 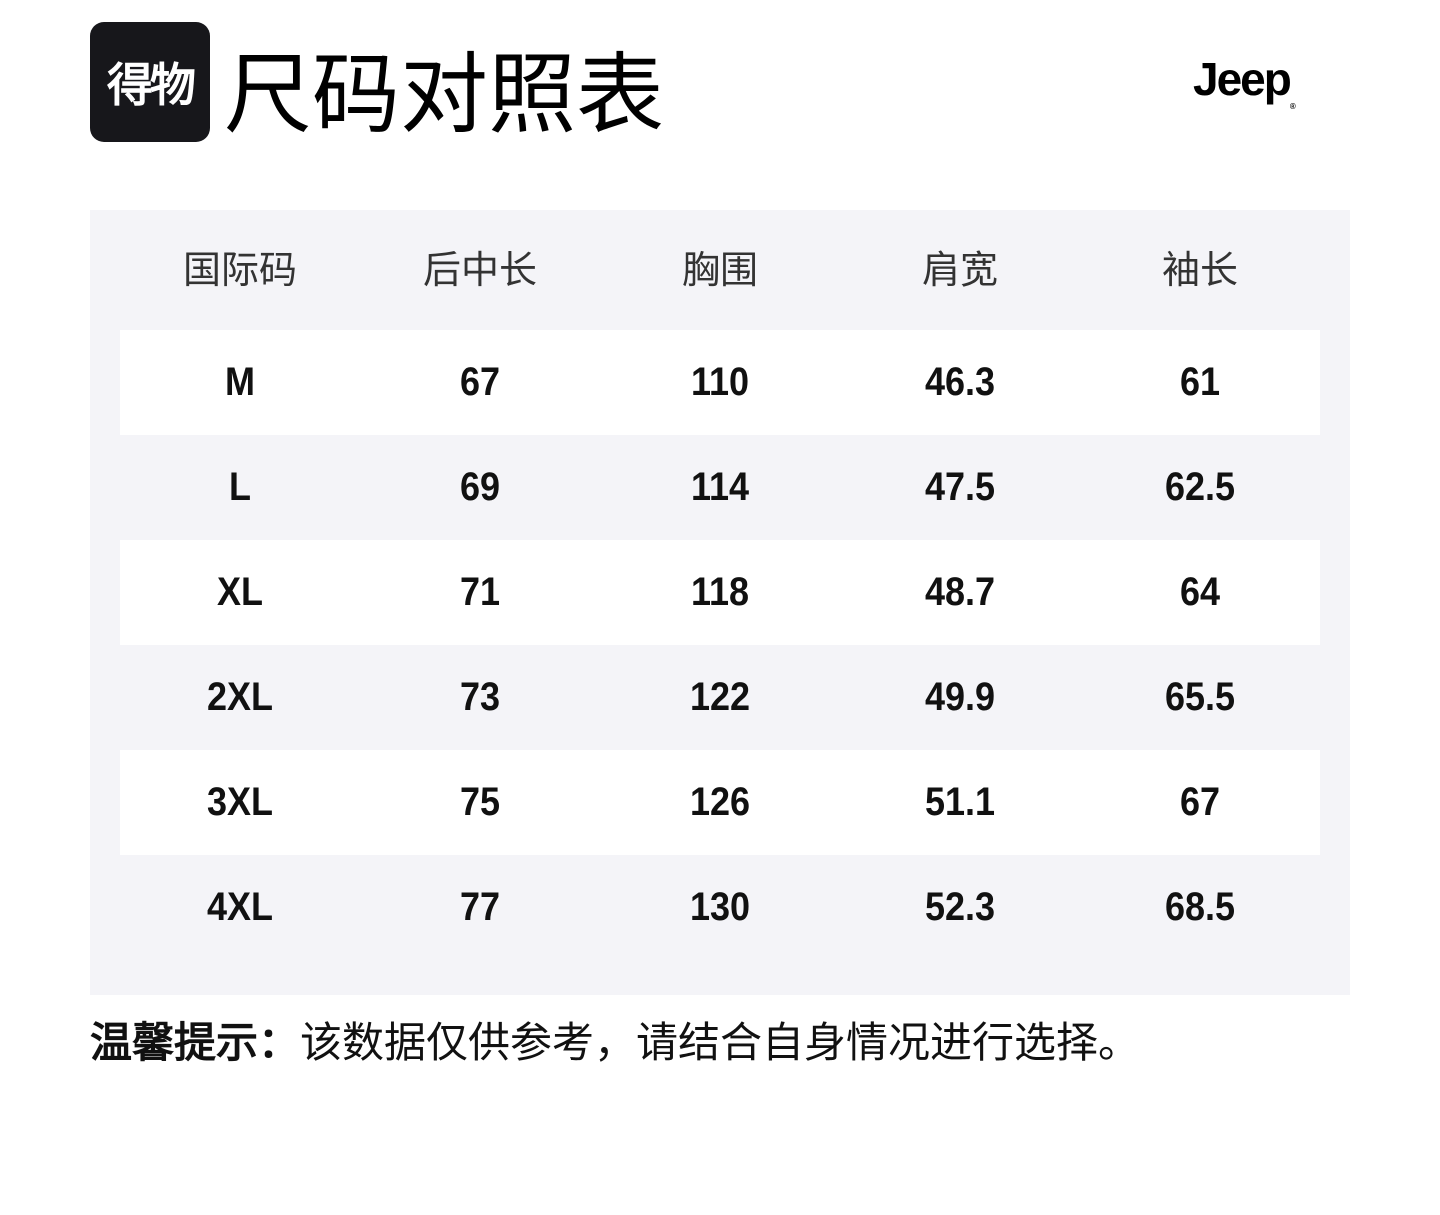 I want to click on table-cell: 61, so click(x=1200, y=382).